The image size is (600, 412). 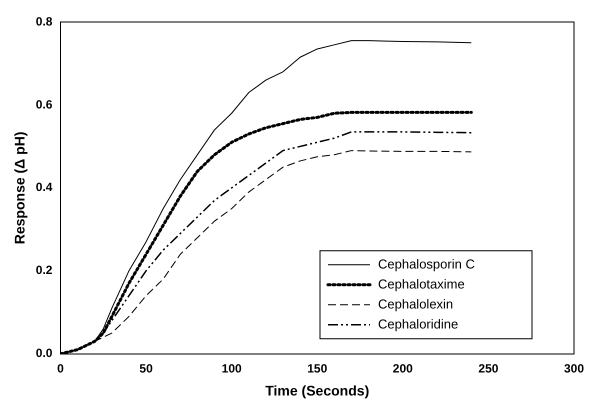 What do you see at coordinates (232, 368) in the screenshot?
I see `x-tick-label: 100` at bounding box center [232, 368].